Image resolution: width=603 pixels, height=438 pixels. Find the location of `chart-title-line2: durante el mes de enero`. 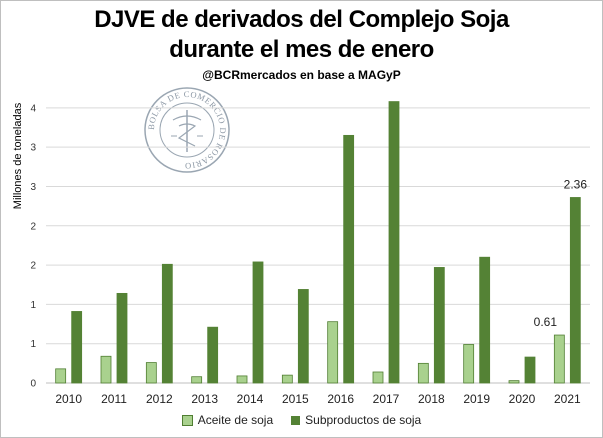

chart-title-line2: durante el mes de enero is located at coordinates (301, 49).